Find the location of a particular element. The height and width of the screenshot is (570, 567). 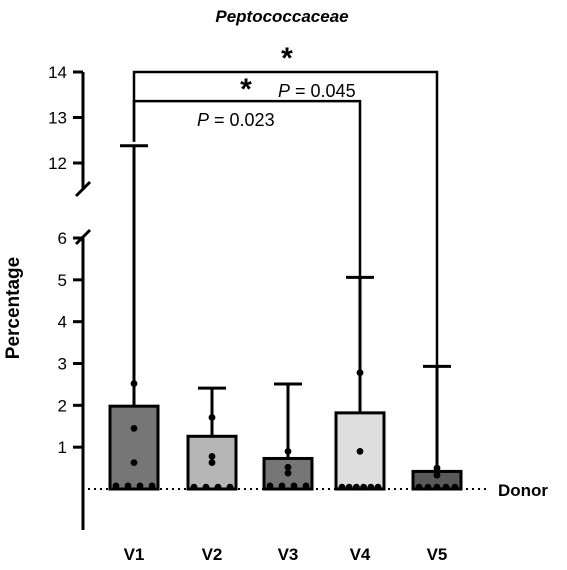

y-1-tick-label: 1 is located at coordinates (62, 447).